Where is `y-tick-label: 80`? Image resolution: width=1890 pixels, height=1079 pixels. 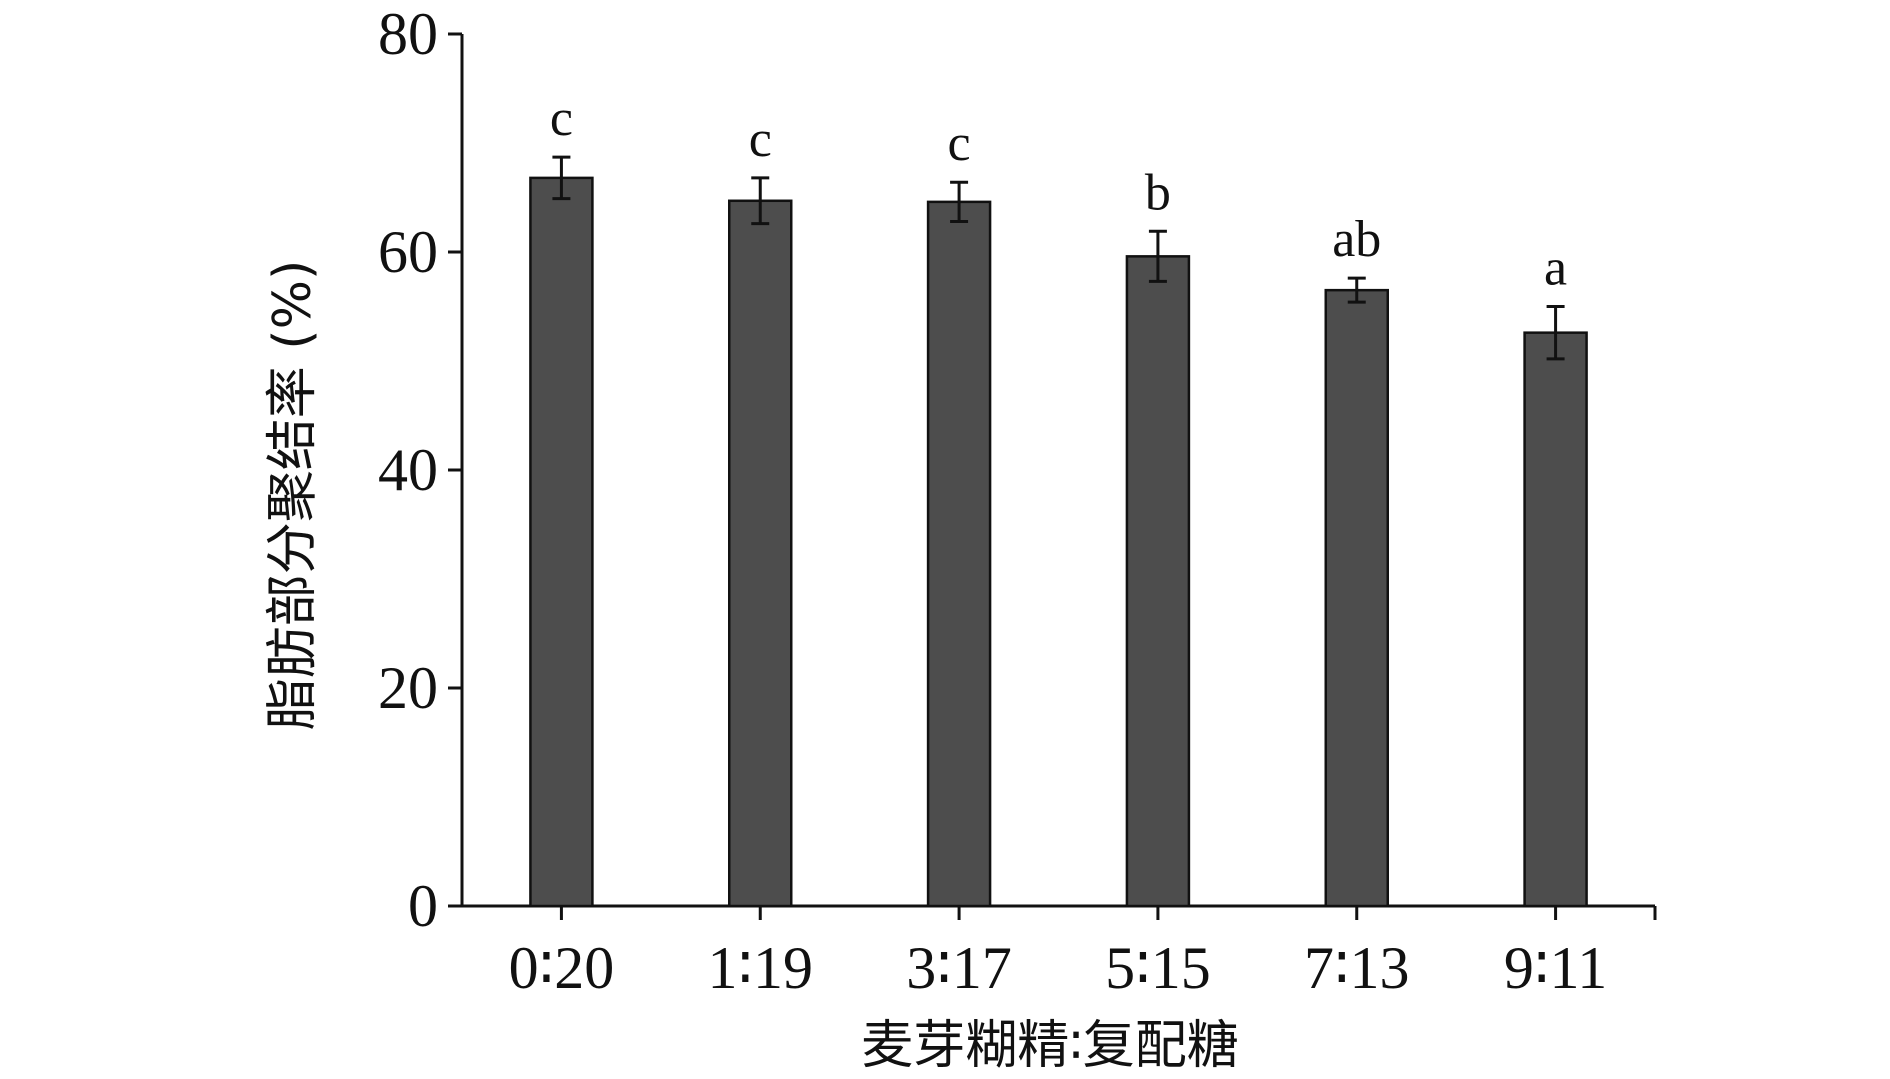
y-tick-label: 80 is located at coordinates (408, 34).